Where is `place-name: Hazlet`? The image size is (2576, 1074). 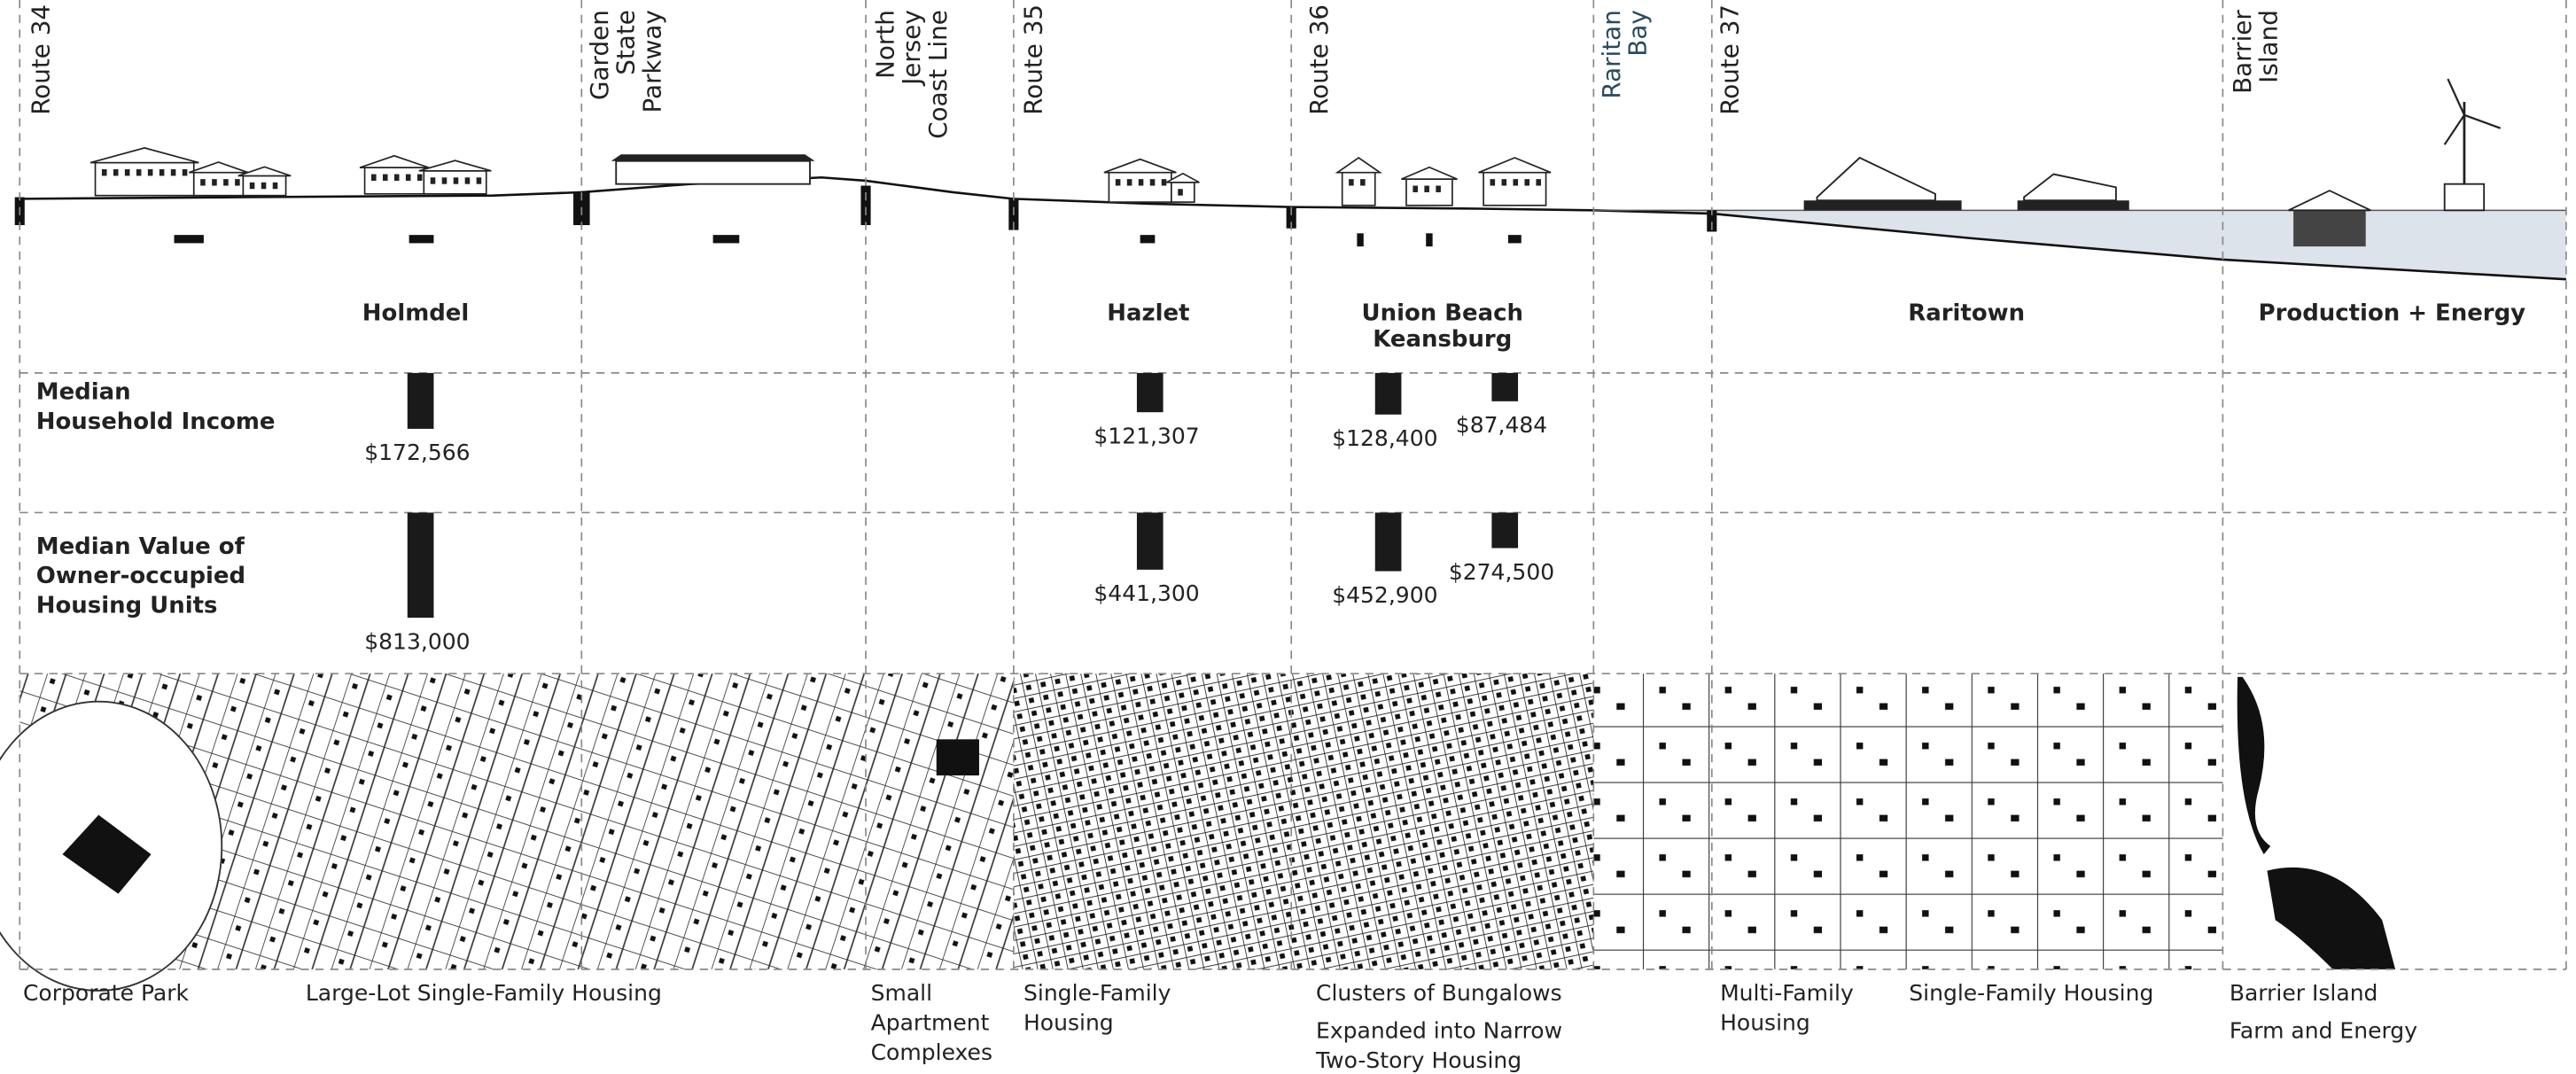
place-name: Hazlet is located at coordinates (1148, 314).